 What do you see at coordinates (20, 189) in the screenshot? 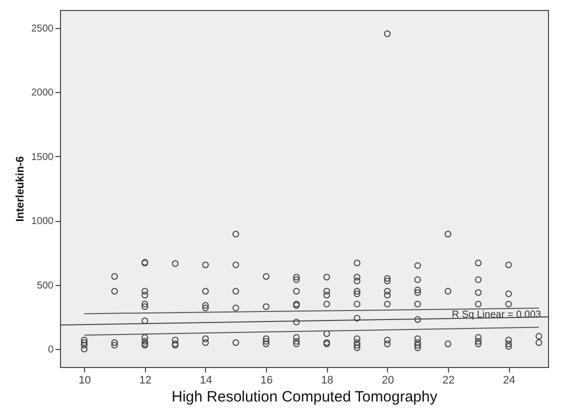
I see `y-axis-title: Interleukin-6` at bounding box center [20, 189].